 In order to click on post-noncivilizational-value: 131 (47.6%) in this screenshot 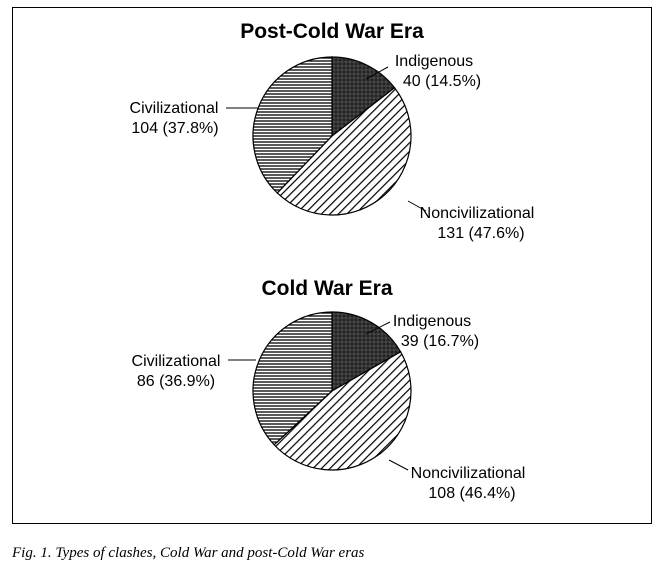, I will do `click(480, 233)`.